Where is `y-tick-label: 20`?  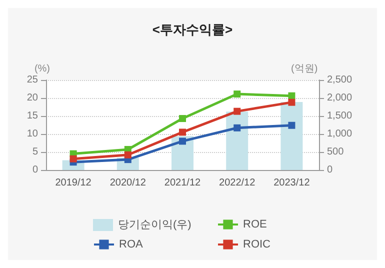 y-tick-label: 20 is located at coordinates (32, 98).